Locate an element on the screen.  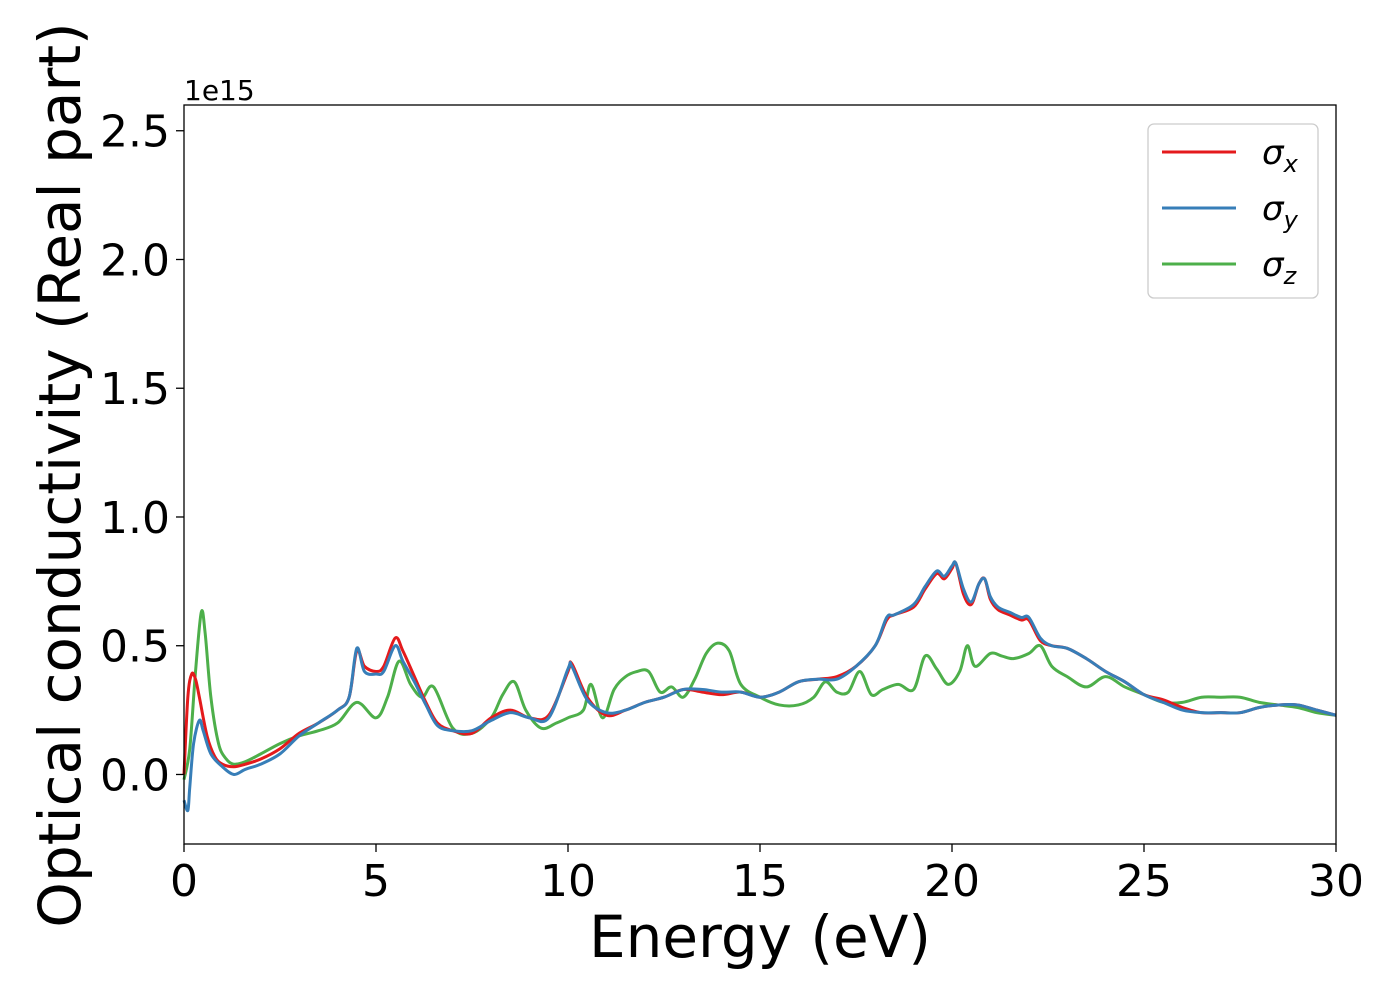
y-axis-label: Optical conductivity (Real part) is located at coordinates (60, 474).